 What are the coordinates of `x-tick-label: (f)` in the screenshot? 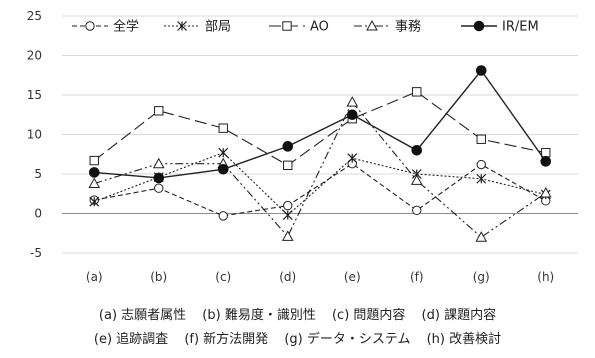 It's located at (417, 277).